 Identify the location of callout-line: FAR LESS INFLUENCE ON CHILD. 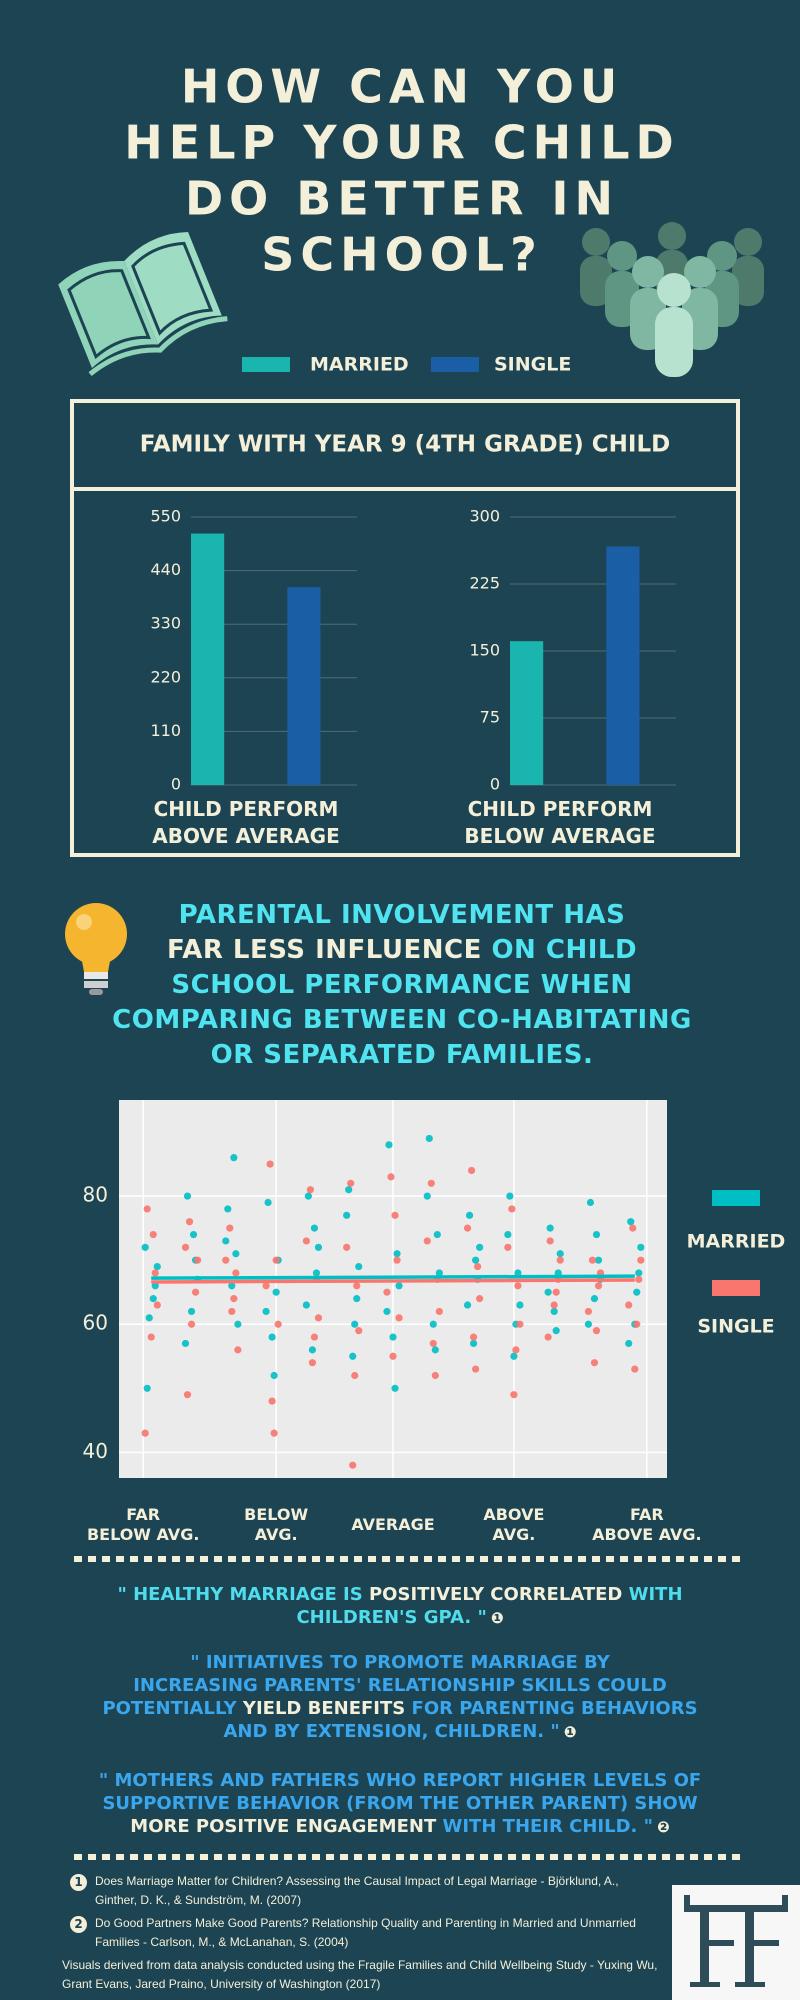
(402, 950).